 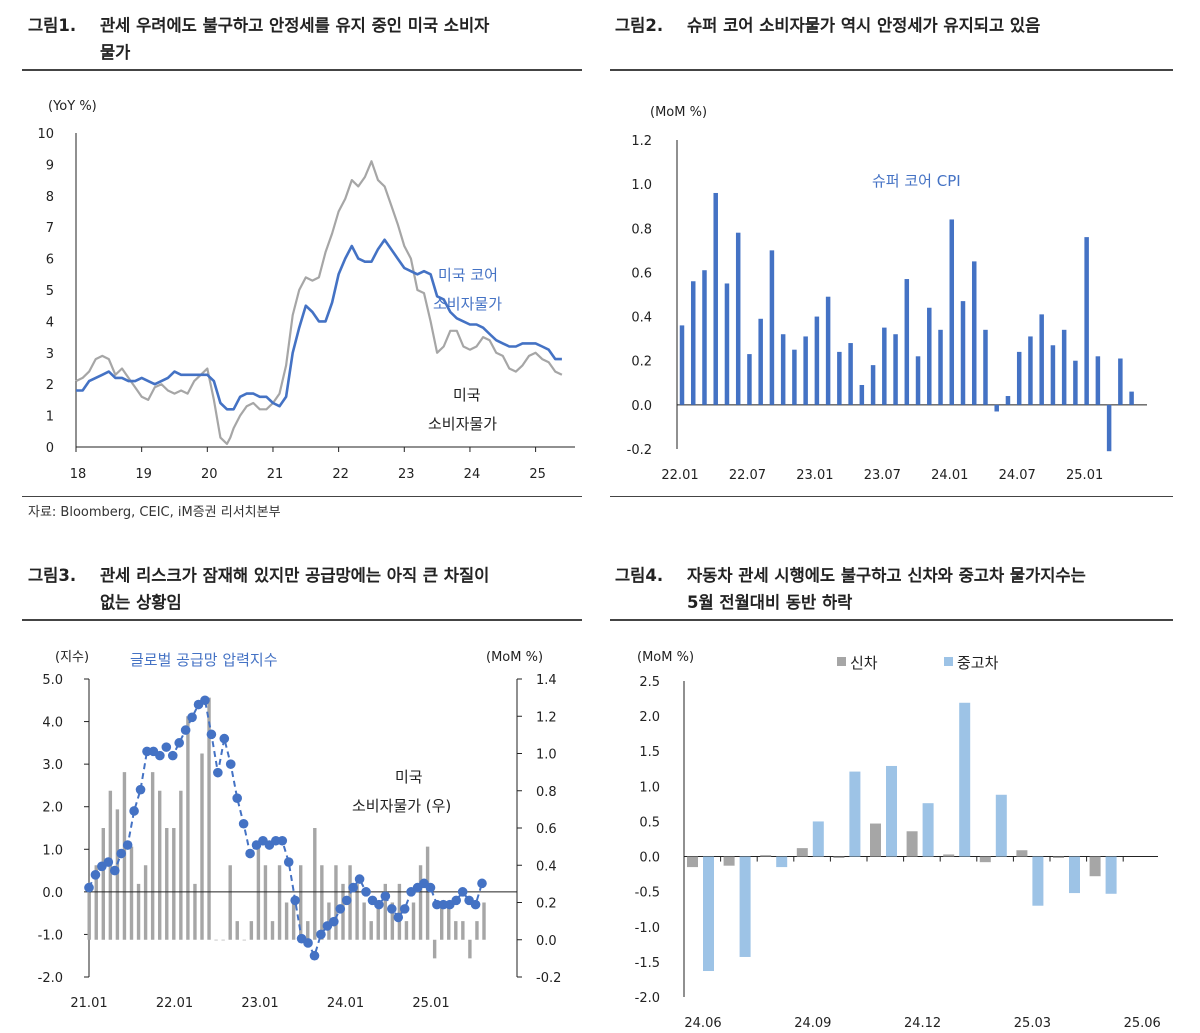 What do you see at coordinates (665, 657) in the screenshot?
I see `c4-unit-label: (MoM %)` at bounding box center [665, 657].